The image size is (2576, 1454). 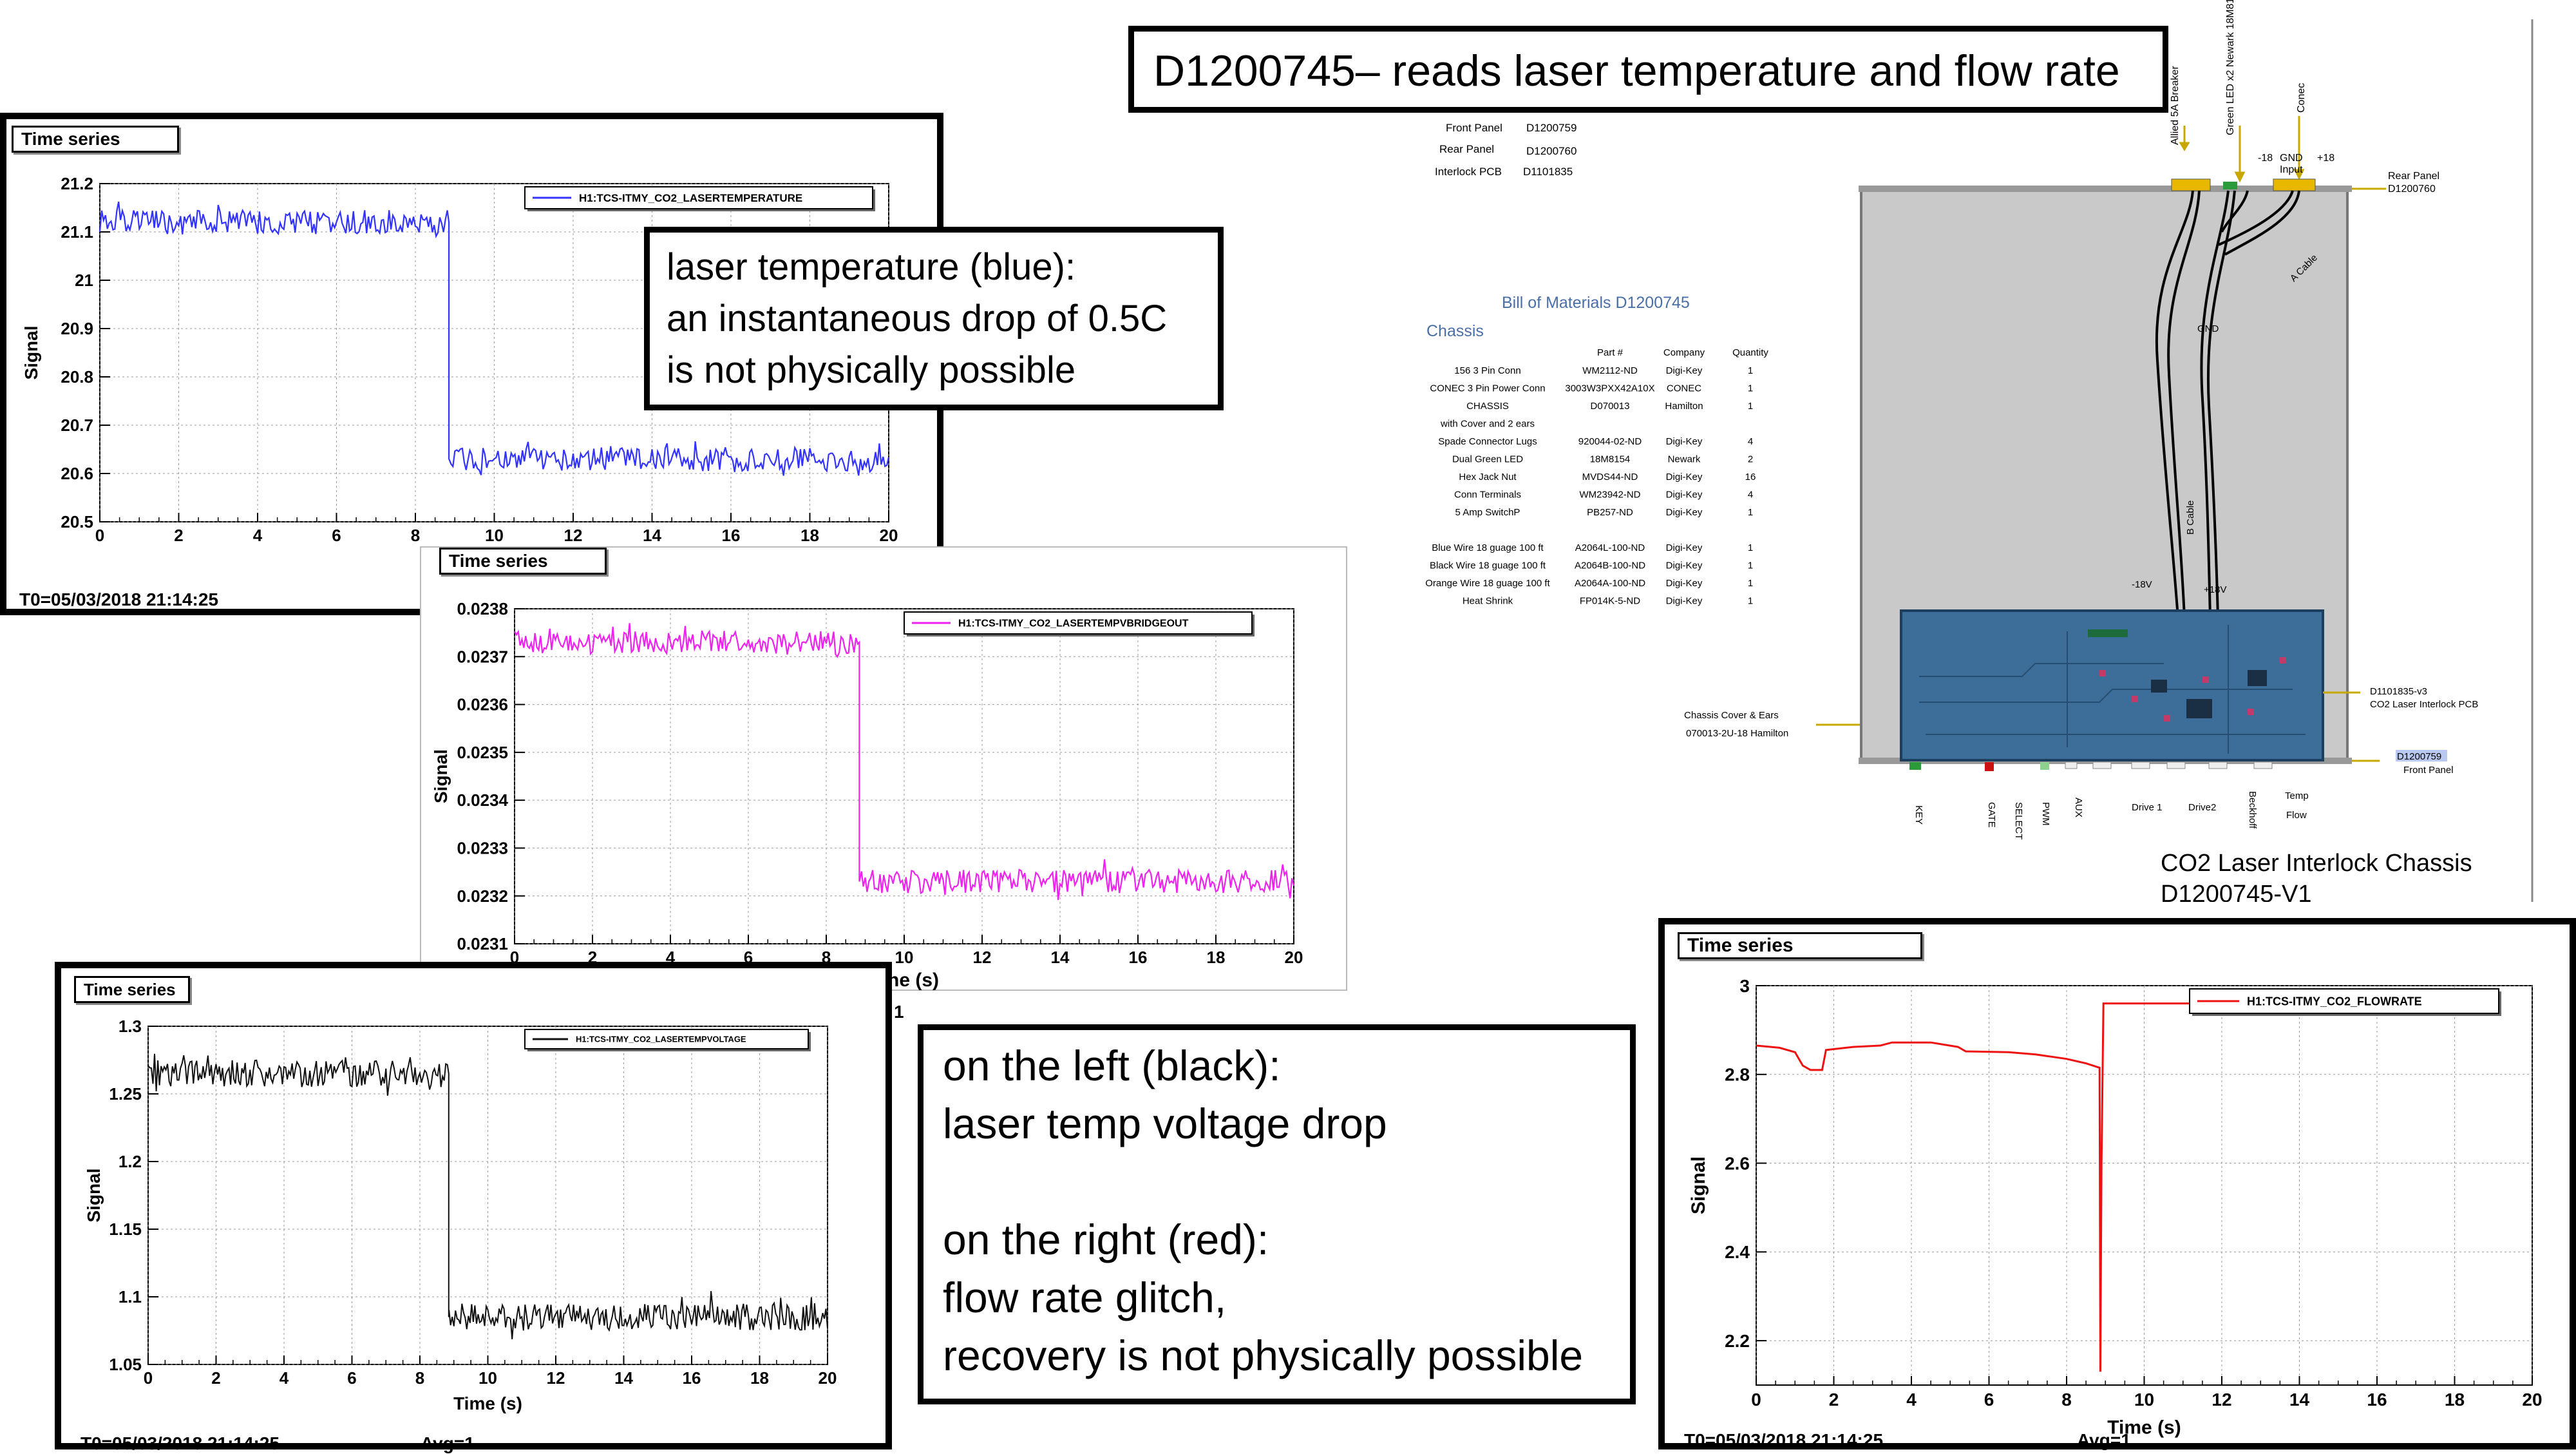 What do you see at coordinates (2144, 1428) in the screenshot?
I see `x-axis-label: Time (s)` at bounding box center [2144, 1428].